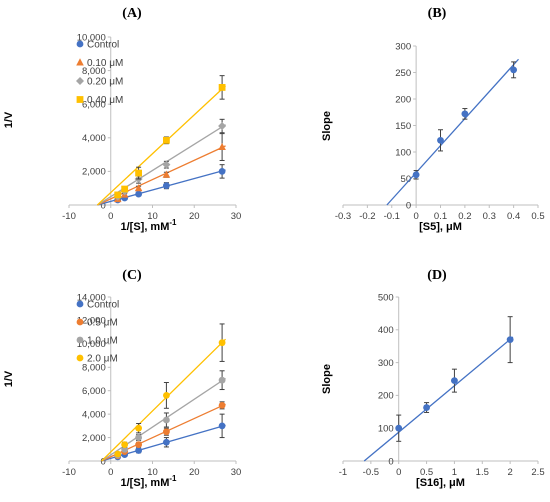 This screenshot has width=550, height=502. I want to click on data-series, so click(438, 389).